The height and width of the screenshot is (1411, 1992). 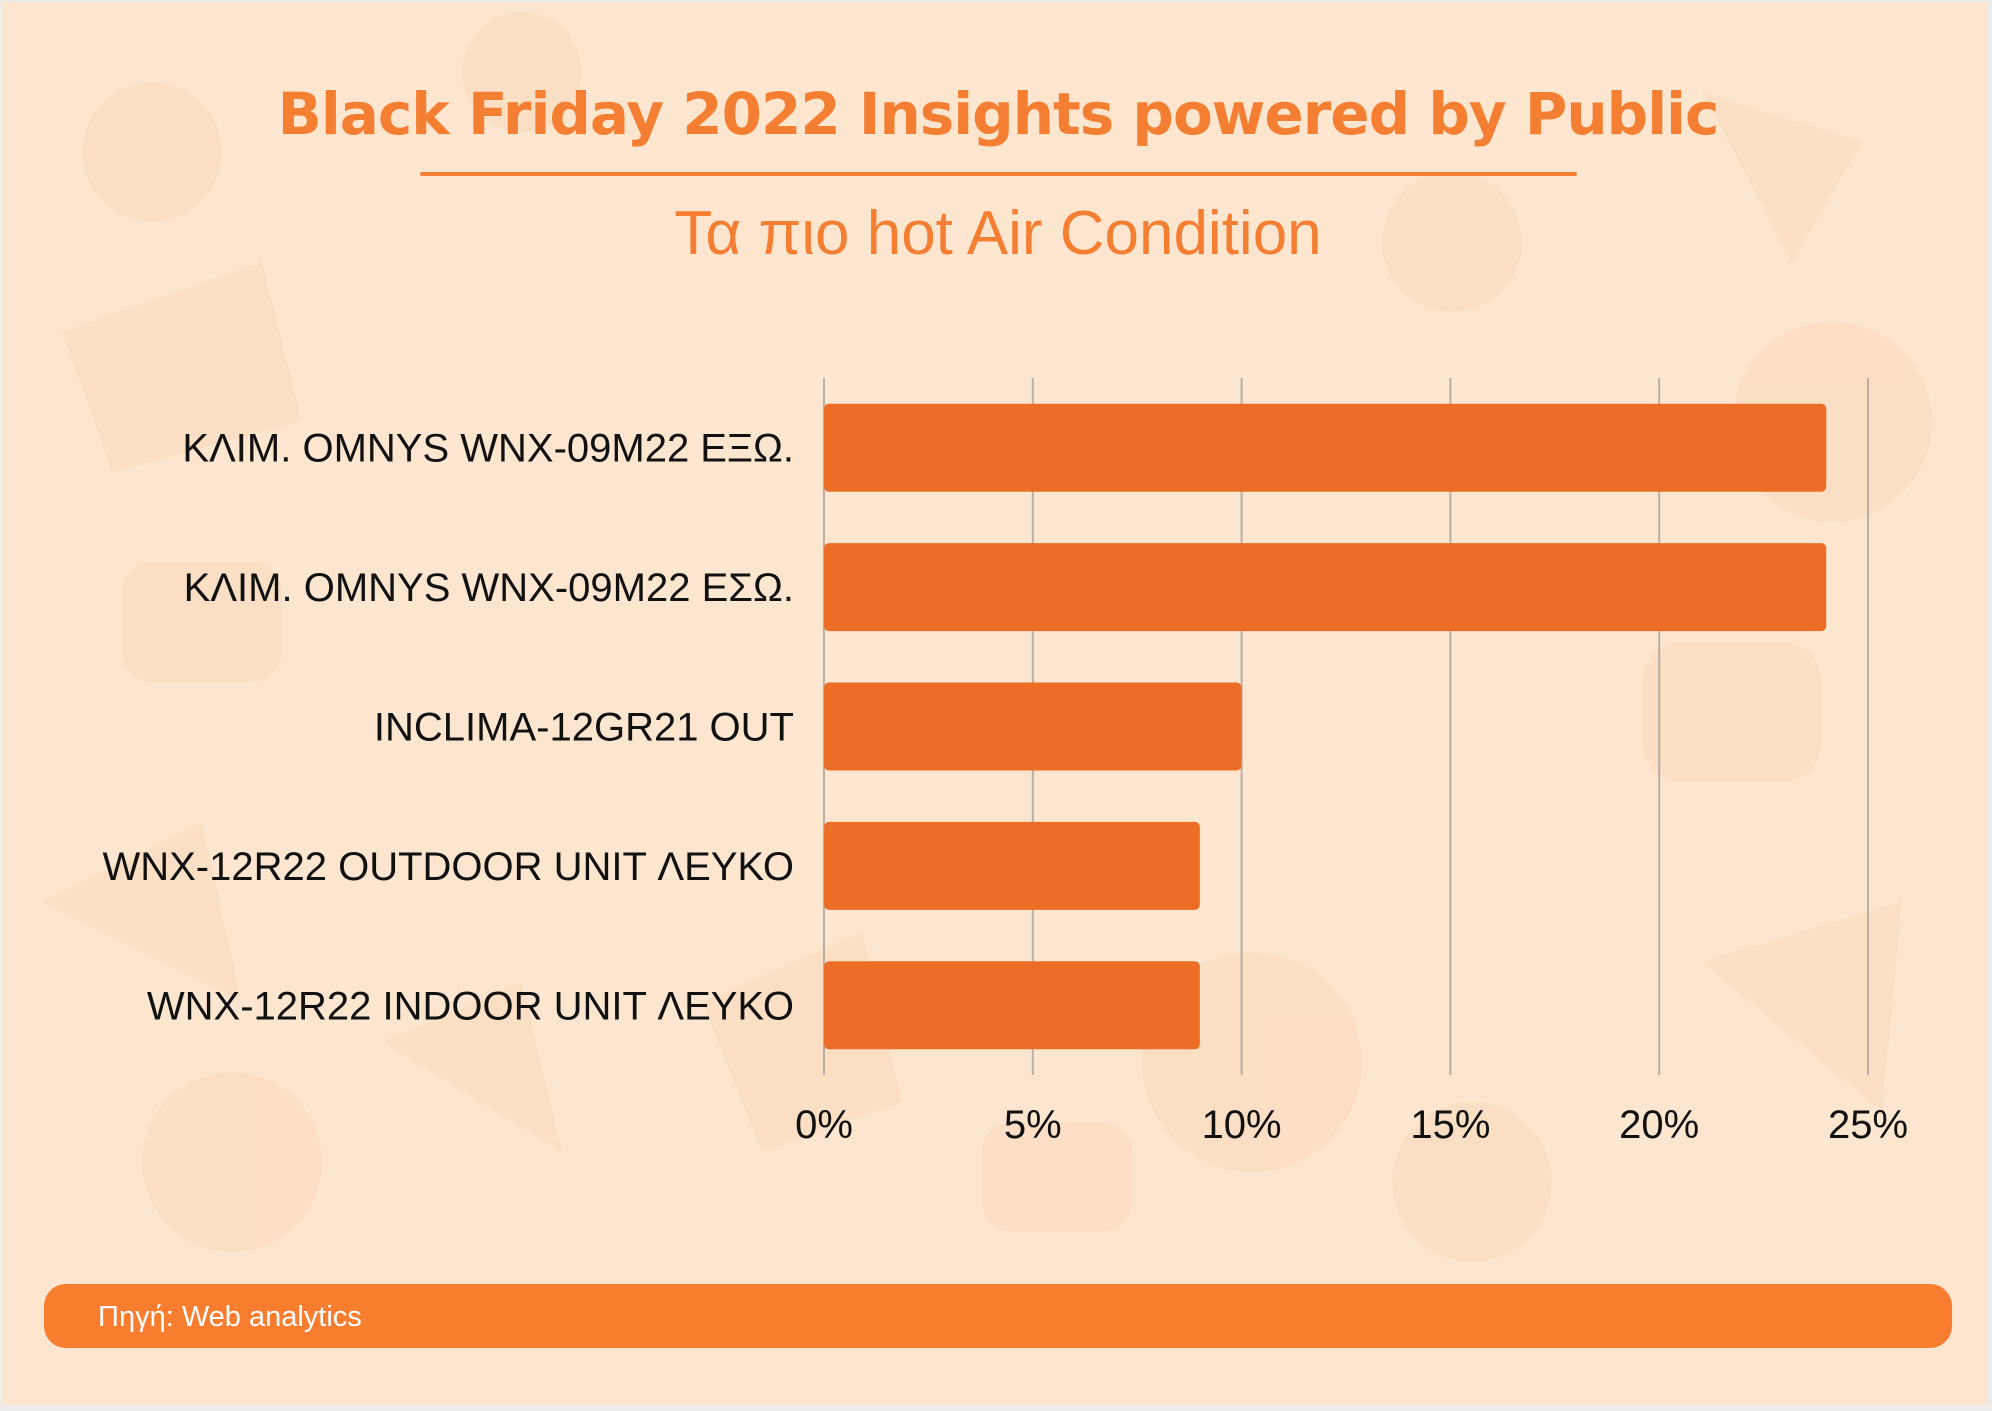 I want to click on chart-subtitle: Τα πιο hot Air Condition, so click(x=998, y=233).